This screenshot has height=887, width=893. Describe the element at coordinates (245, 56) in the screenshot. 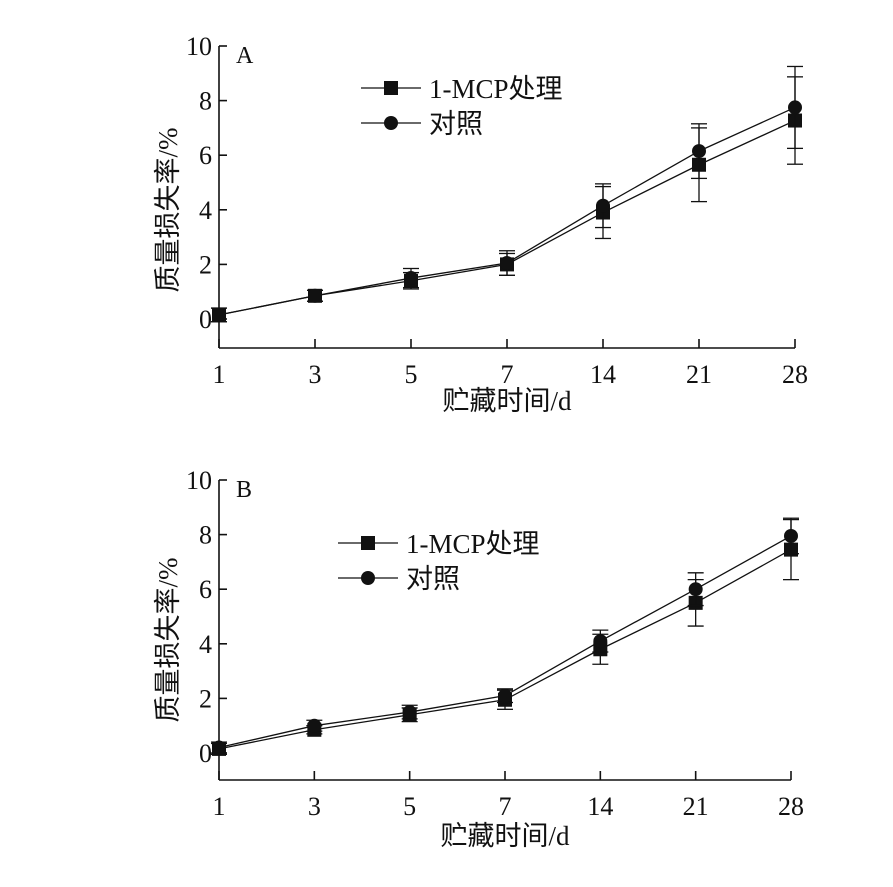

I see `panel-label: A` at that location.